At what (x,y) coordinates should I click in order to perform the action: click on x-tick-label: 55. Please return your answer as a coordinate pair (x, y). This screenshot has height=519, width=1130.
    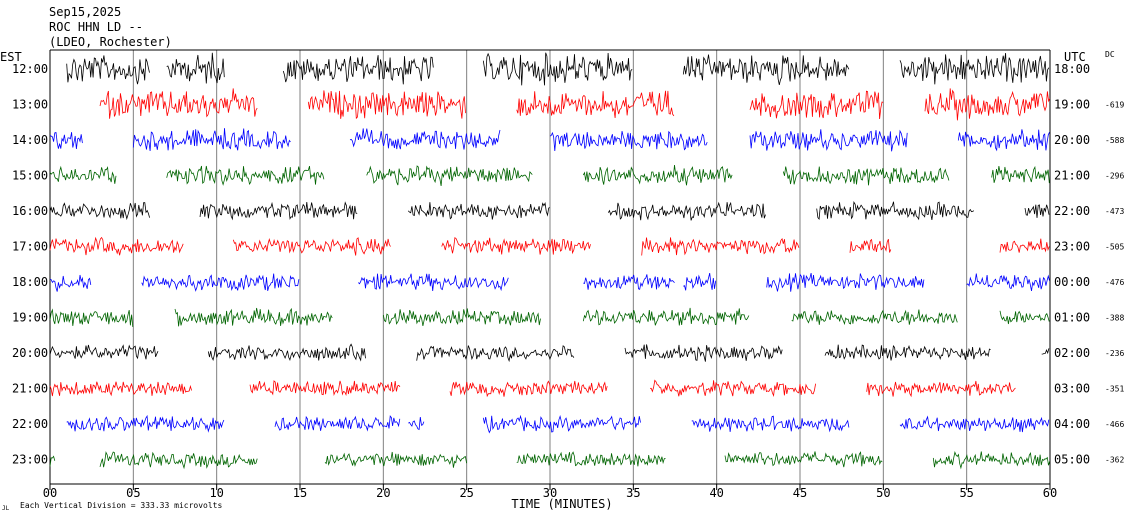
    Looking at the image, I should click on (966, 493).